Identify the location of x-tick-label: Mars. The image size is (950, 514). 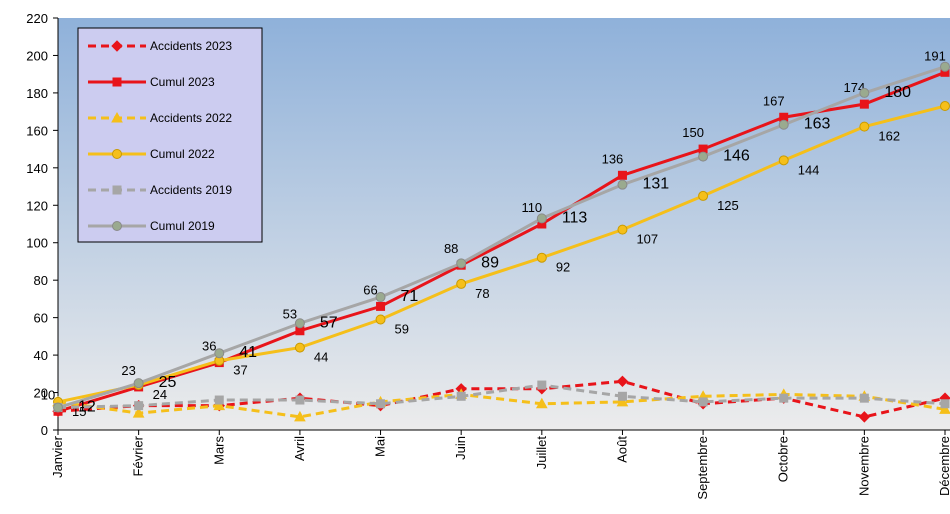
(218, 450).